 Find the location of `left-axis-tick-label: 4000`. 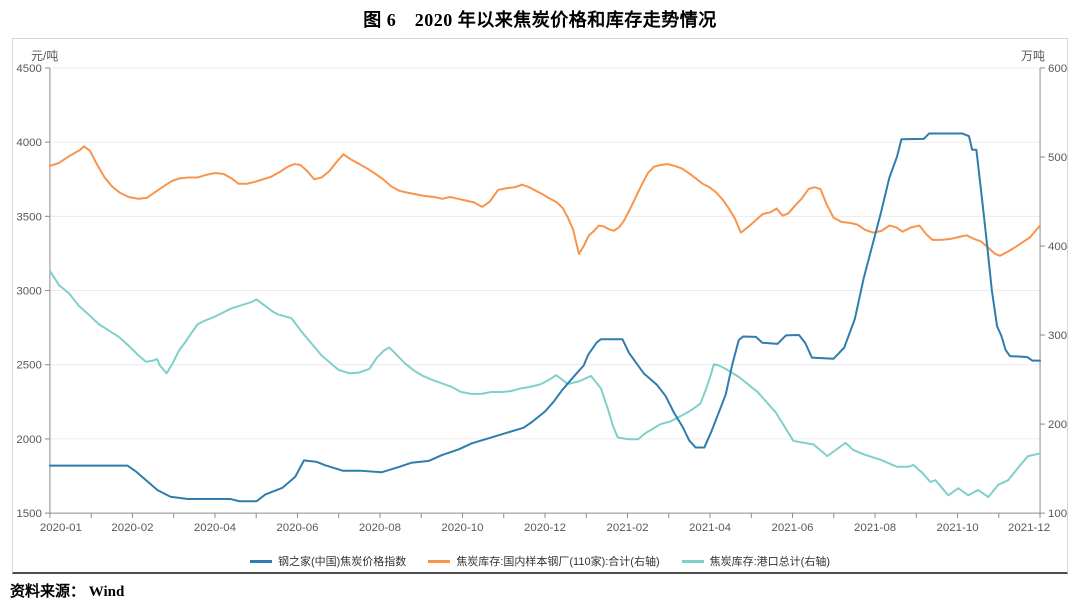

left-axis-tick-label: 4000 is located at coordinates (29, 143).